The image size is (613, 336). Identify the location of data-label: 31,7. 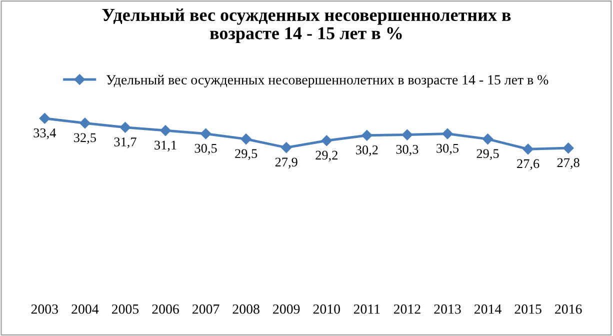
(125, 143).